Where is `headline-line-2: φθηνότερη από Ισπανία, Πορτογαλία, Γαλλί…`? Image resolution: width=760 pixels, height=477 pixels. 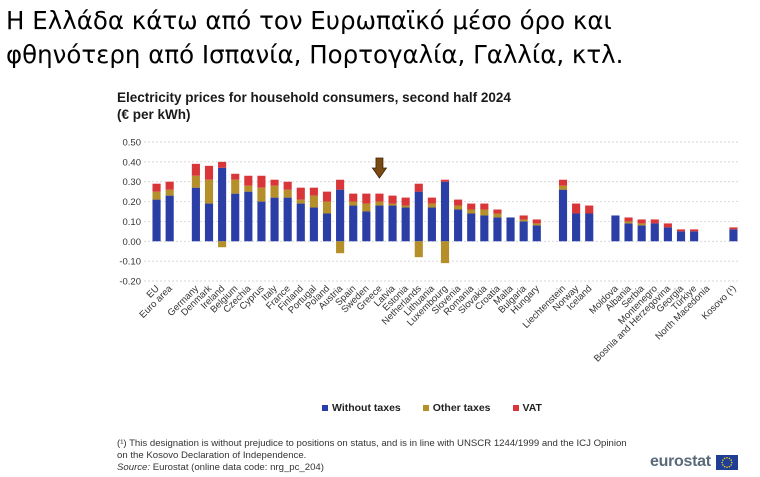
headline-line-2: φθηνότερη από Ισπανία, Πορτογαλία, Γαλλί… is located at coordinates (315, 54).